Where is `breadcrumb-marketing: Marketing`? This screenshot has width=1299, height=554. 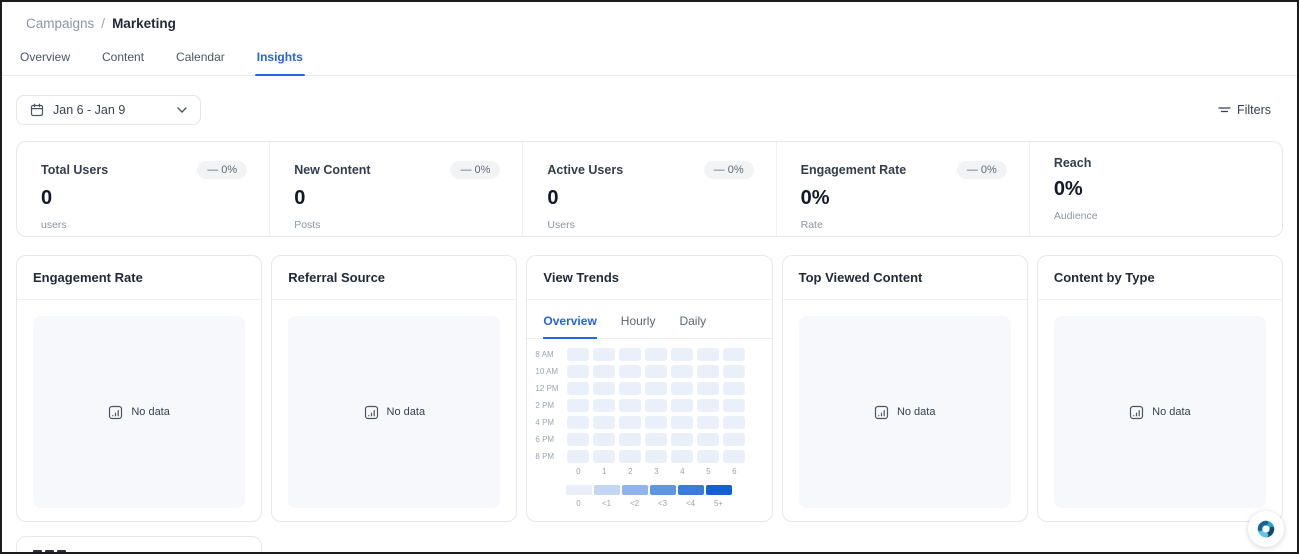 breadcrumb-marketing: Marketing is located at coordinates (144, 23).